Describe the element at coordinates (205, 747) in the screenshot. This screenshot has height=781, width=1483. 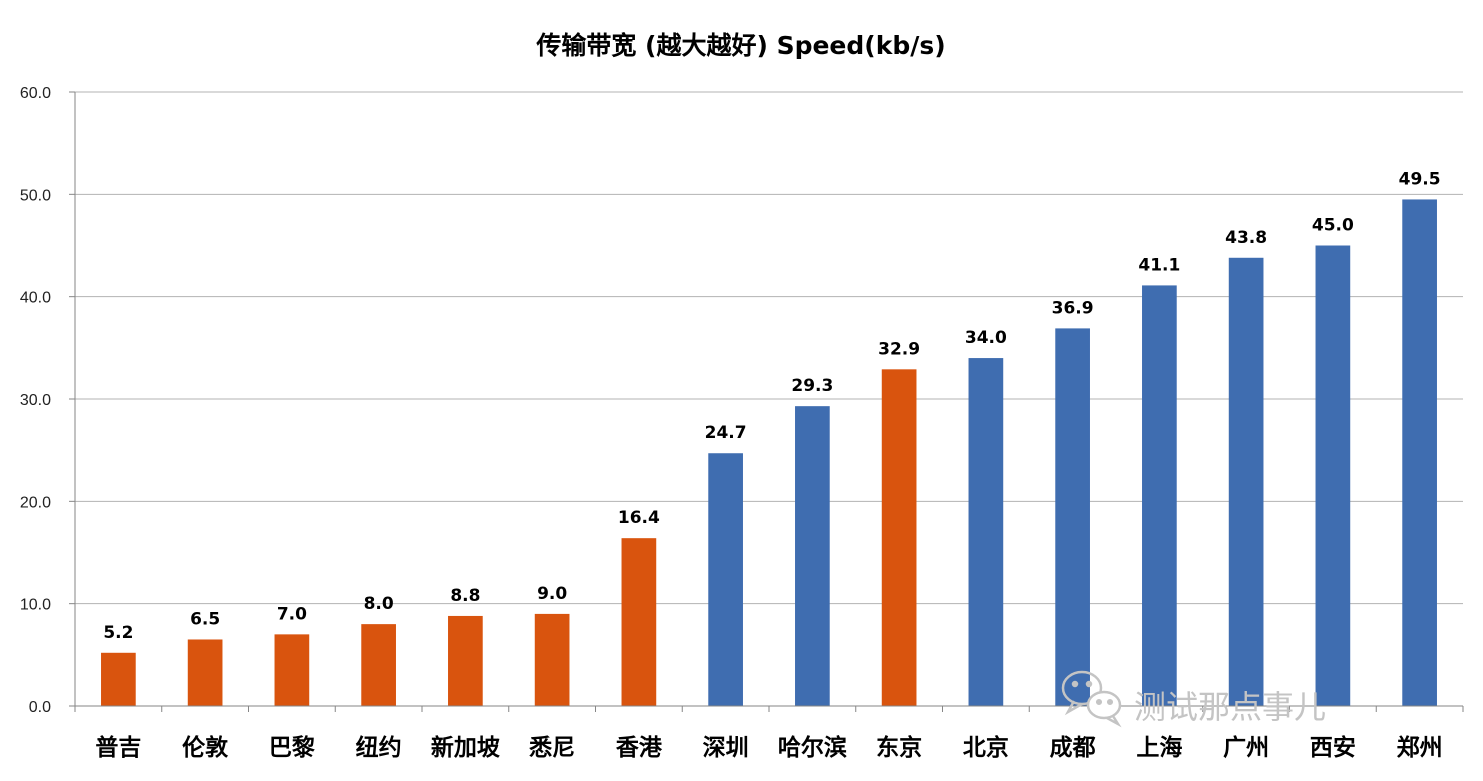
I see `x-tick-label: 伦敦` at that location.